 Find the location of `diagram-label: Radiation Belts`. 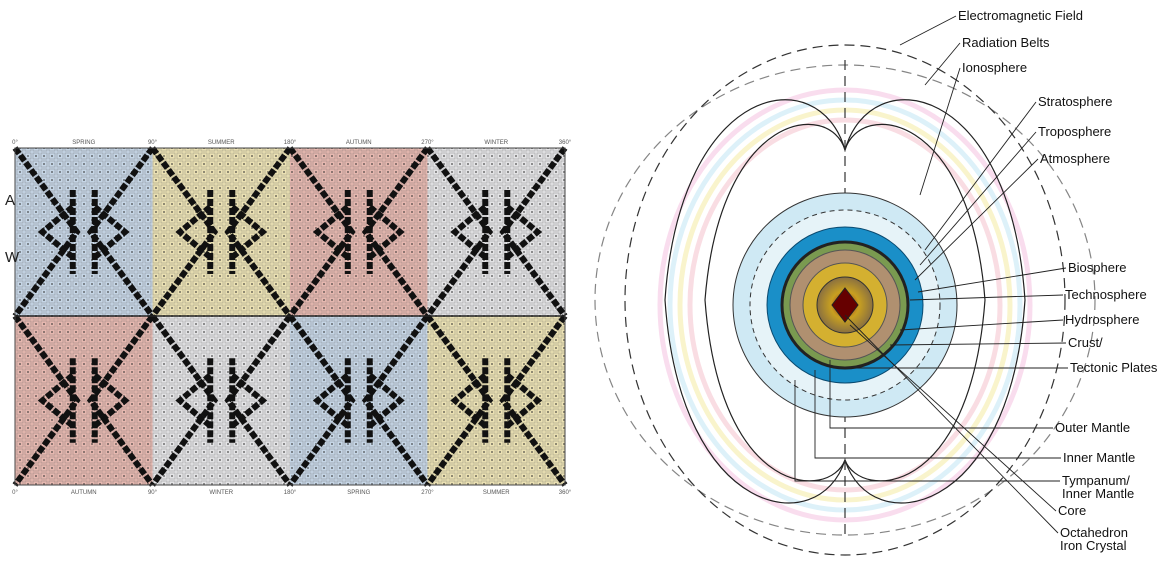

diagram-label: Radiation Belts is located at coordinates (1006, 42).